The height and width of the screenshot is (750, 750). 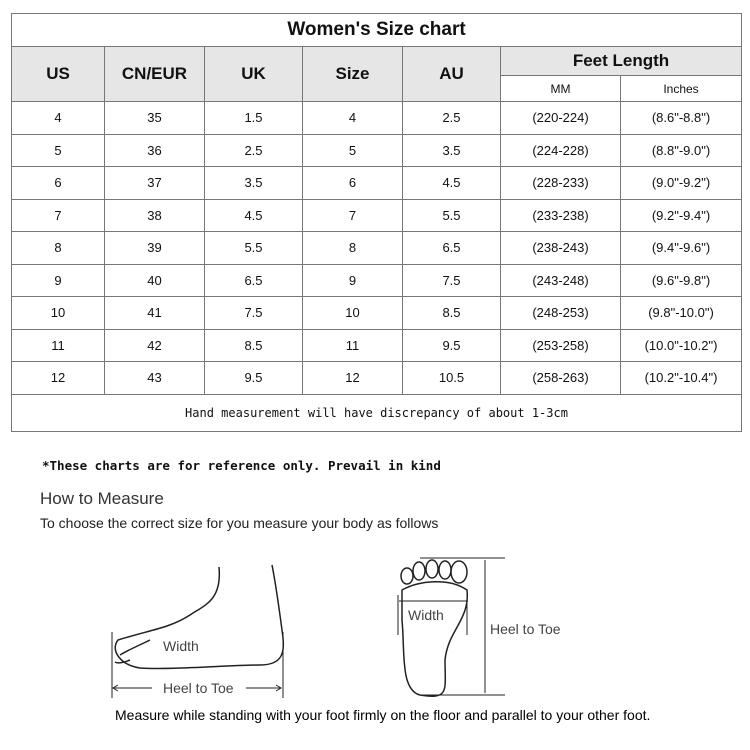 What do you see at coordinates (451, 74) in the screenshot?
I see `header-au: AU` at bounding box center [451, 74].